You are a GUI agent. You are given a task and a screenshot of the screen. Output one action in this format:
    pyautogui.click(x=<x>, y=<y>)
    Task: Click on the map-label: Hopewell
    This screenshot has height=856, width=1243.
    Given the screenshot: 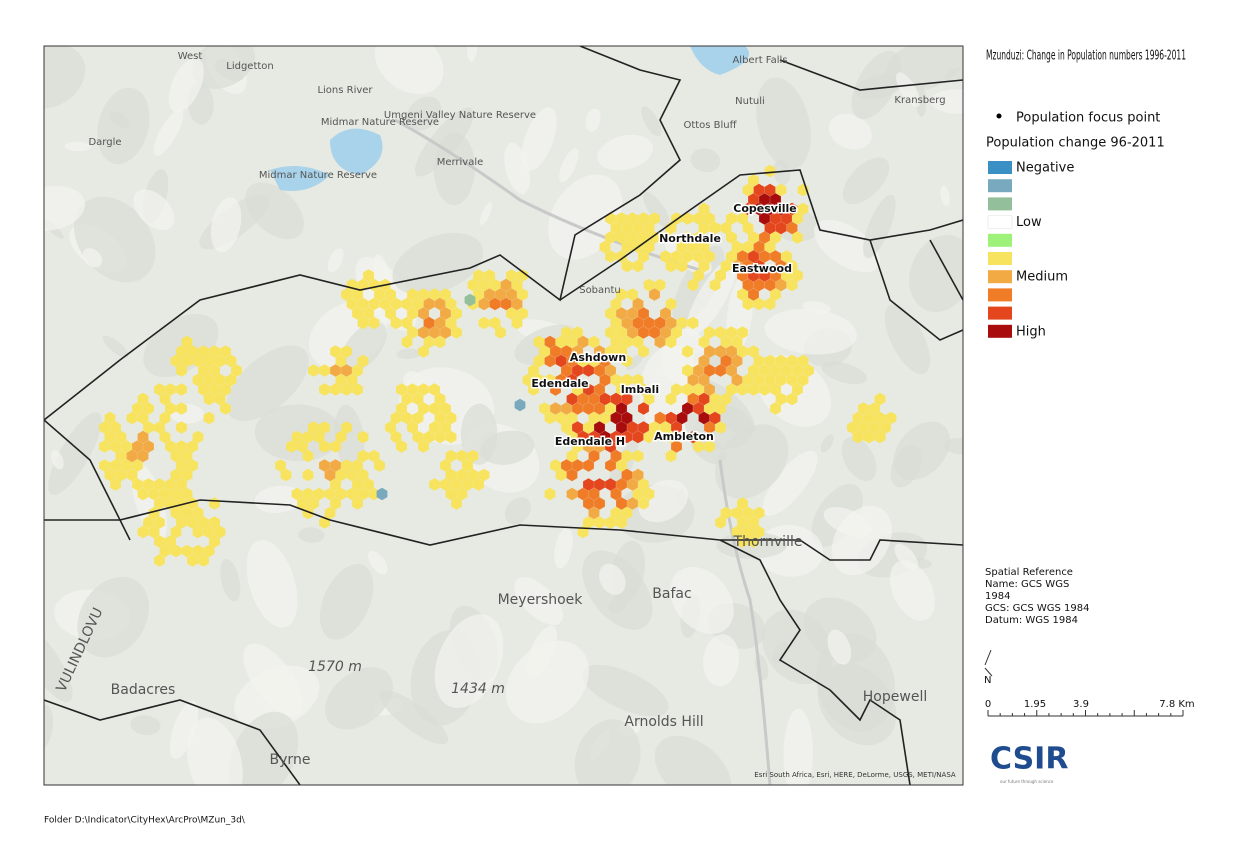 What is the action you would take?
    pyautogui.click(x=895, y=697)
    